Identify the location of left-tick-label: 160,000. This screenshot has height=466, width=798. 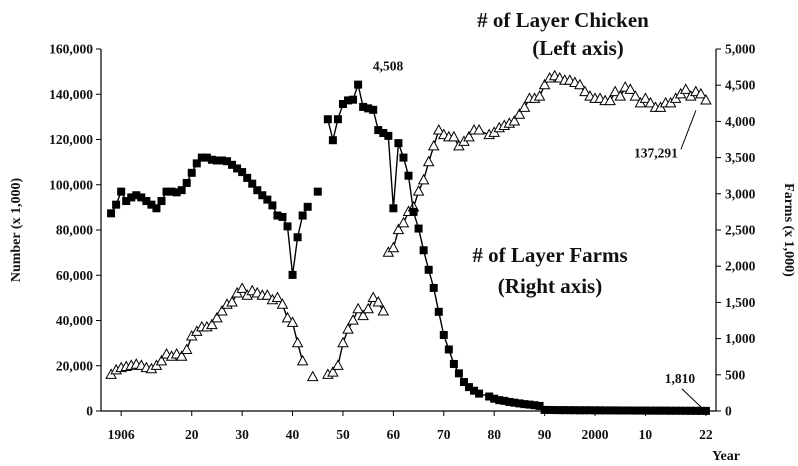
(71, 49).